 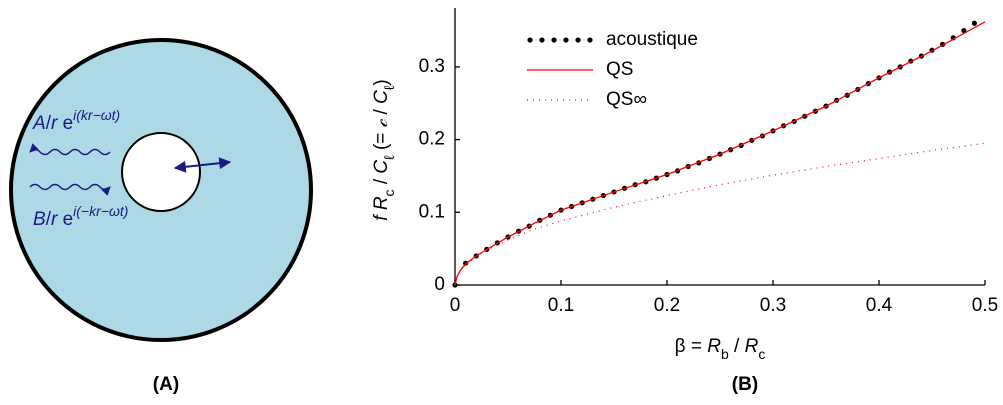 I want to click on x-tick-label: 0.2, so click(x=667, y=305).